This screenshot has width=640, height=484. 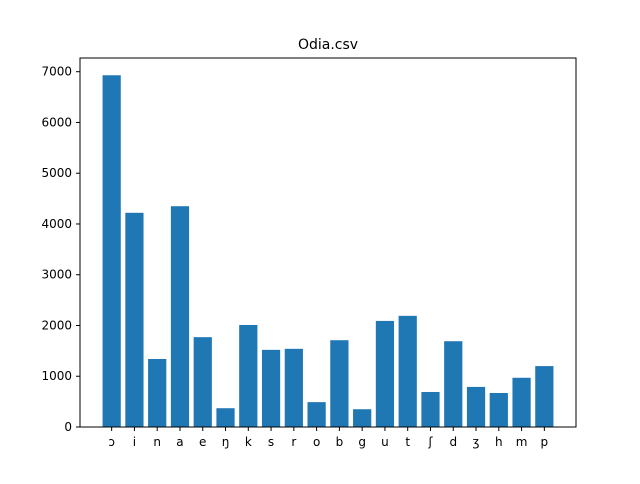 What do you see at coordinates (248, 375) in the screenshot?
I see `bar-k` at bounding box center [248, 375].